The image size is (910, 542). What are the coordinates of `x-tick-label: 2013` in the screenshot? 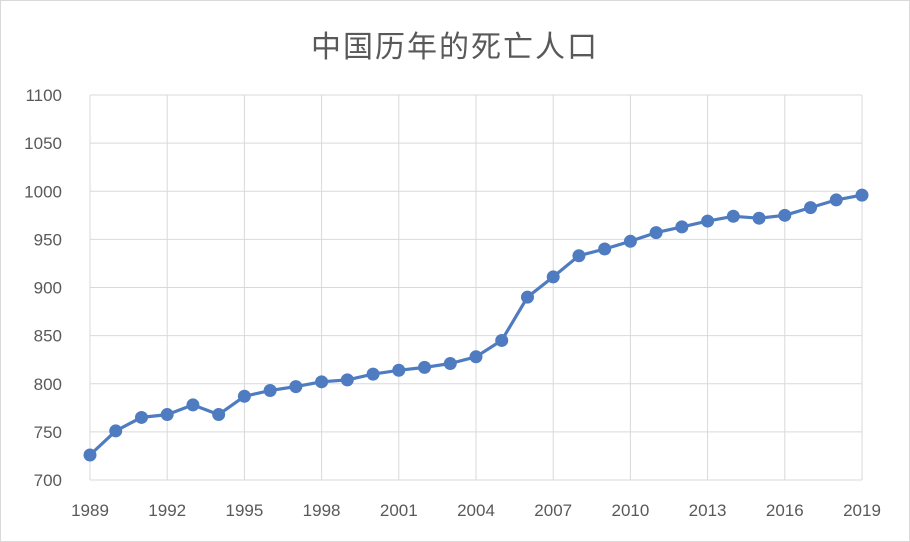 It's located at (708, 510).